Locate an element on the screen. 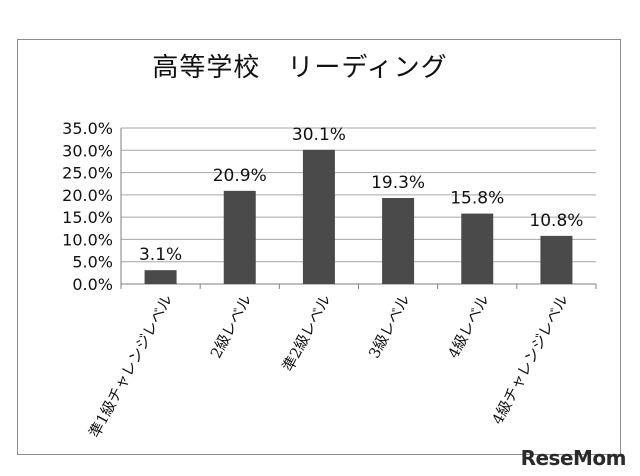  data-label: 3.1% is located at coordinates (160, 255).